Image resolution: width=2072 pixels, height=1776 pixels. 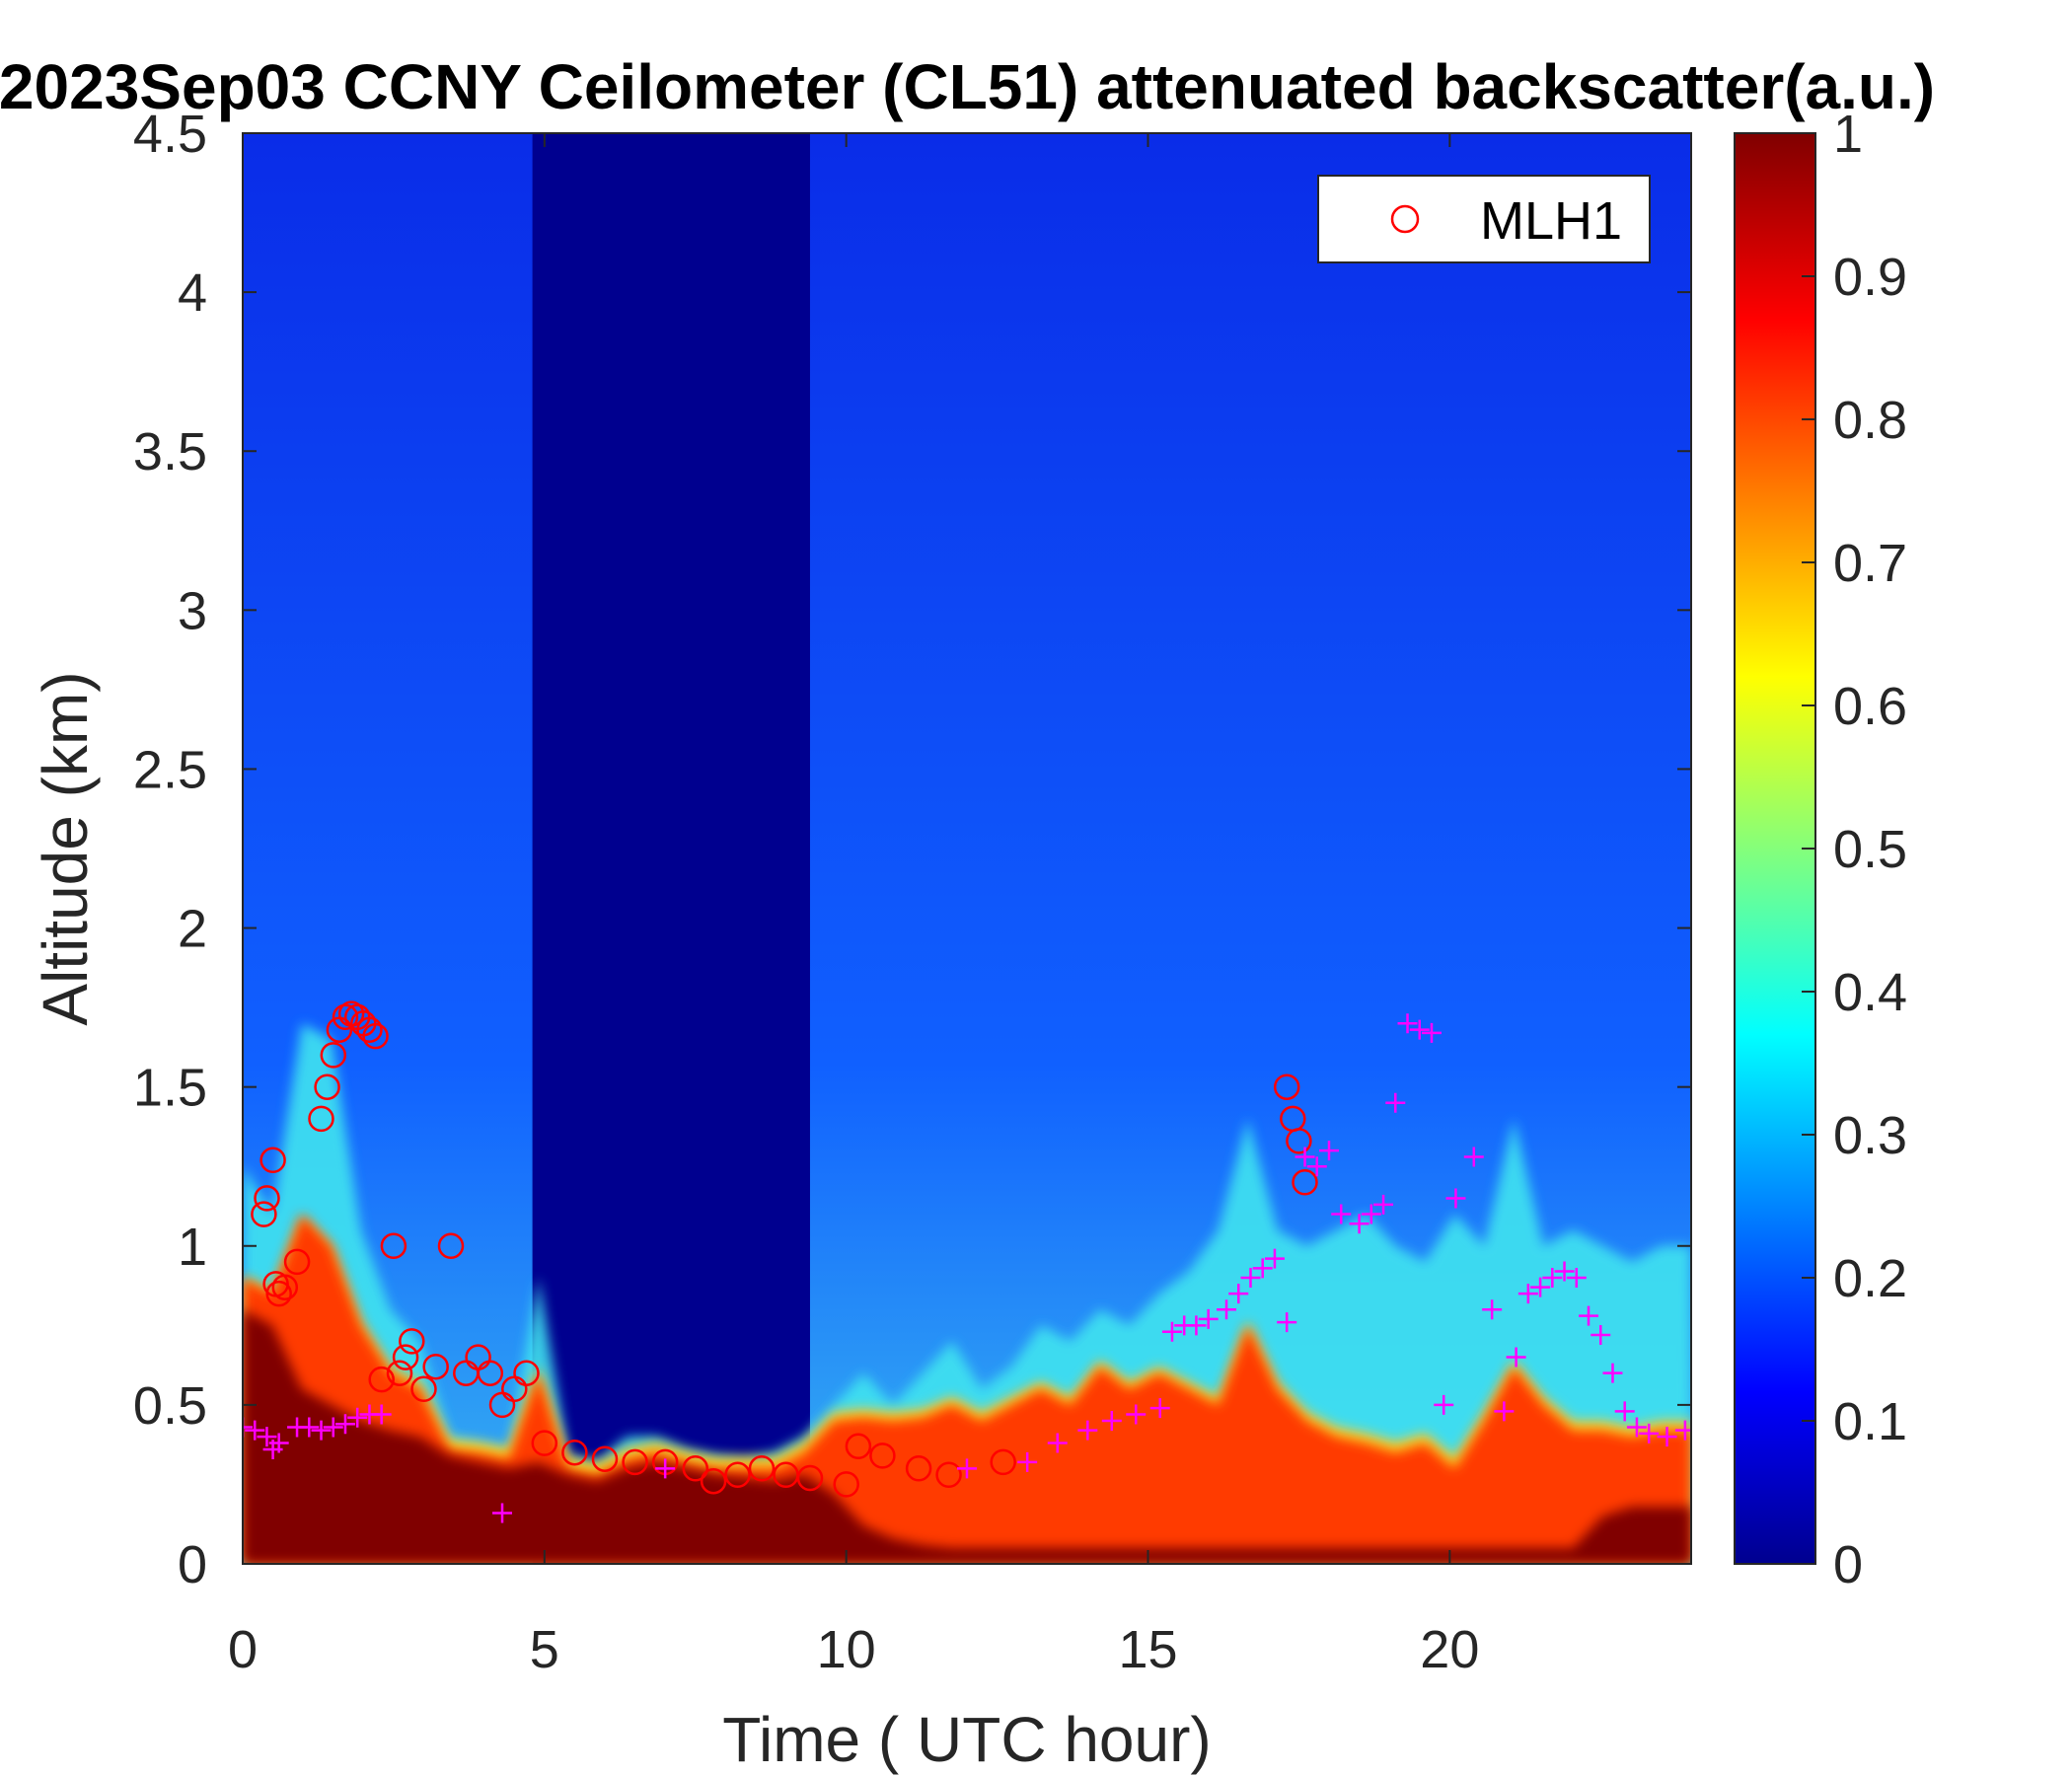 I want to click on y-axis-label: Altitude (km), so click(x=66, y=848).